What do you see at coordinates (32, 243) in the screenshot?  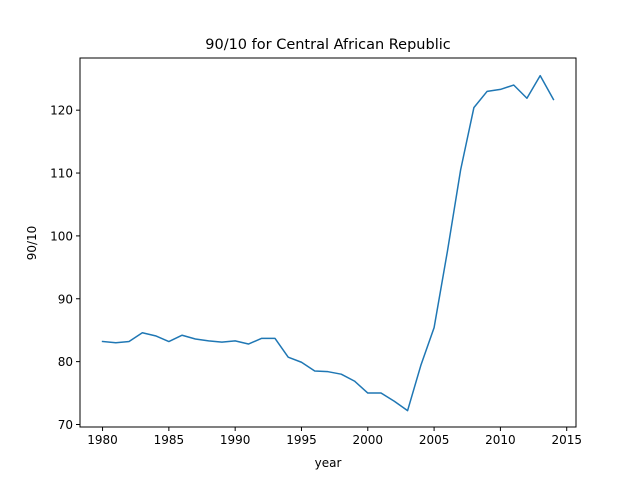 I see `y-axis-label: 90/10` at bounding box center [32, 243].